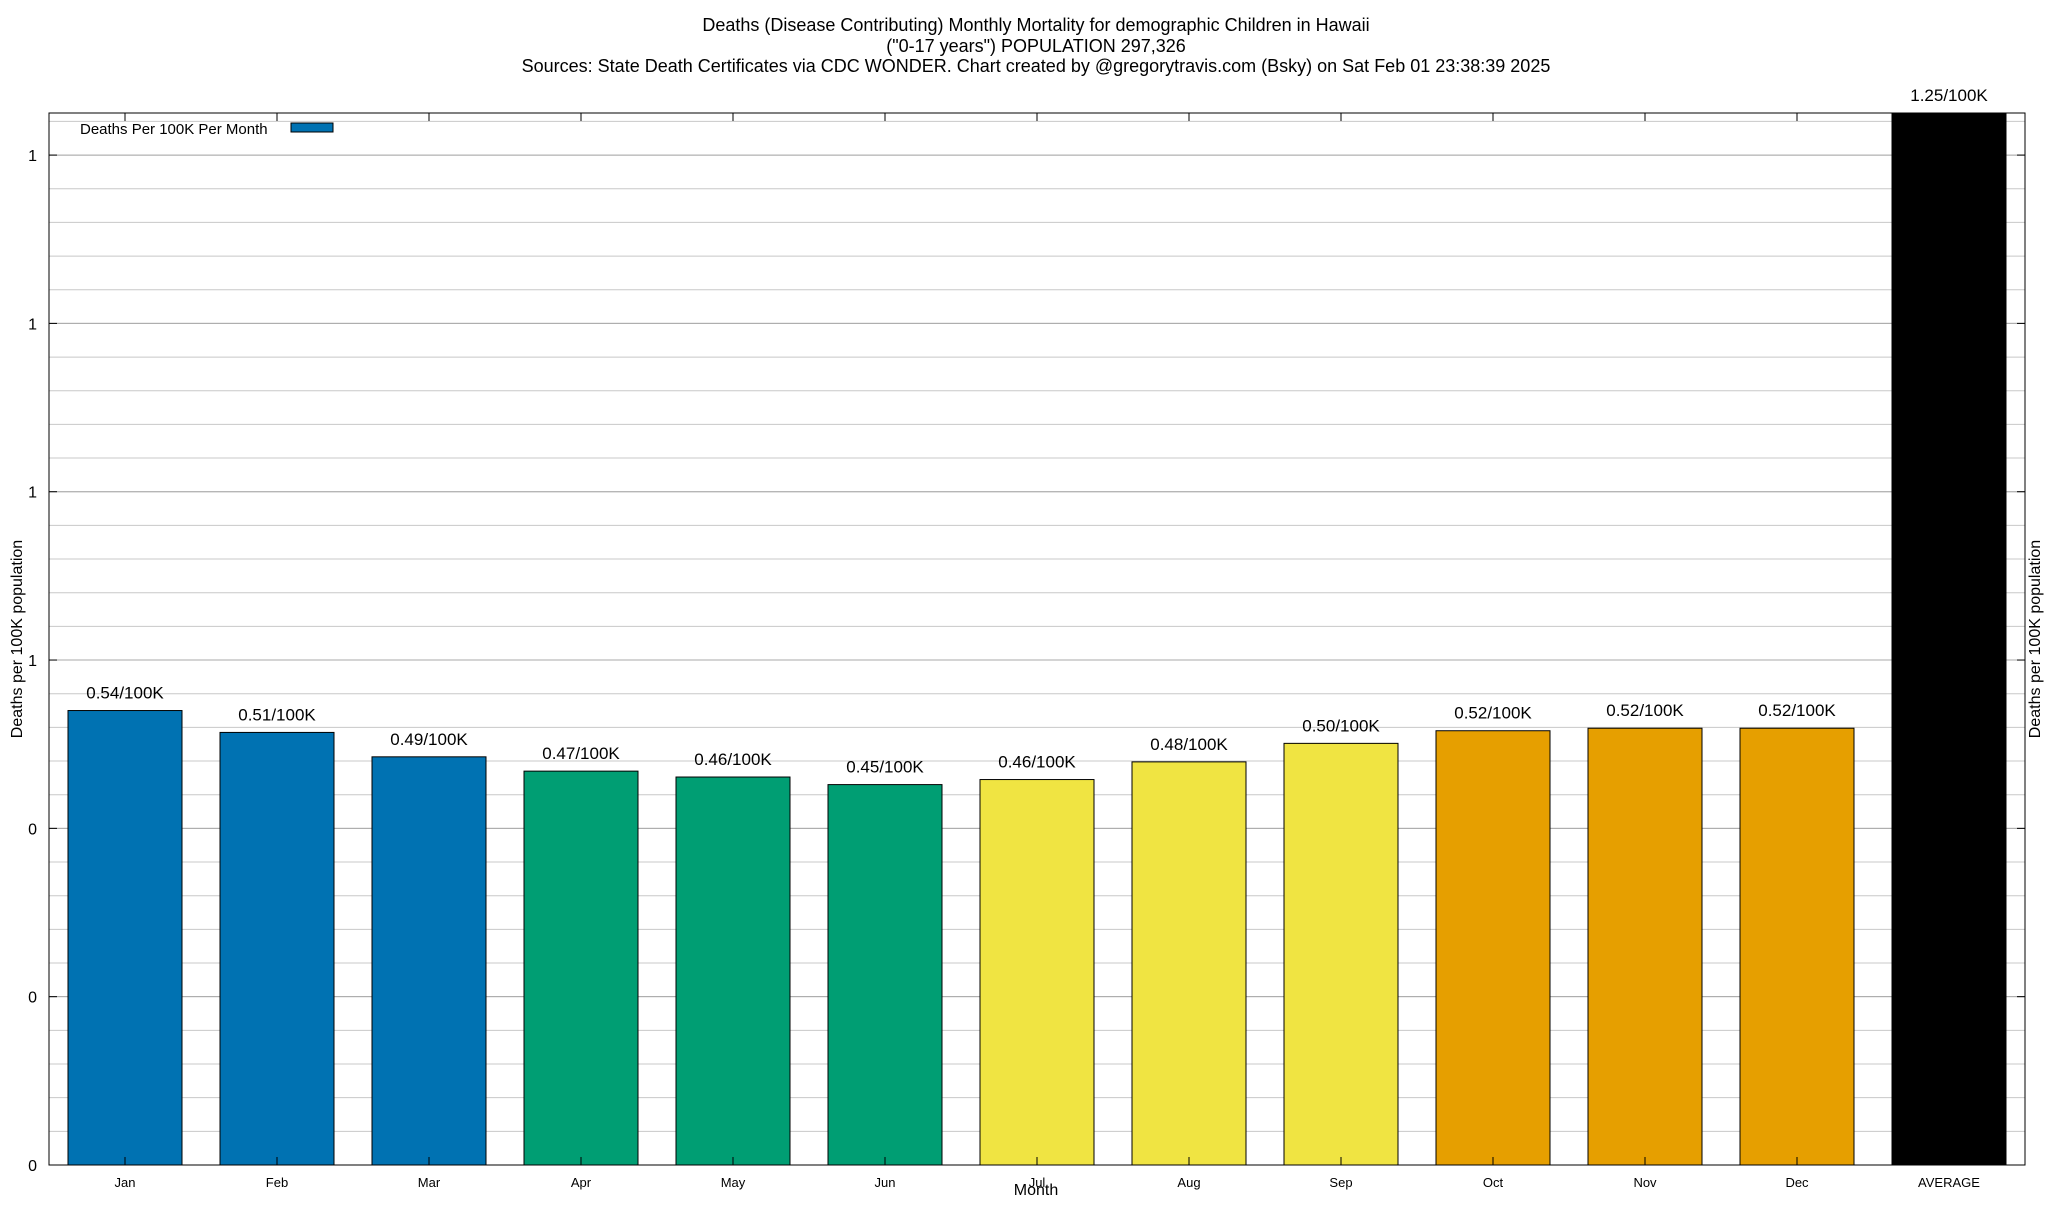 The width and height of the screenshot is (2048, 1205). I want to click on y-axis-label-right: Deaths per 100K population, so click(2035, 639).